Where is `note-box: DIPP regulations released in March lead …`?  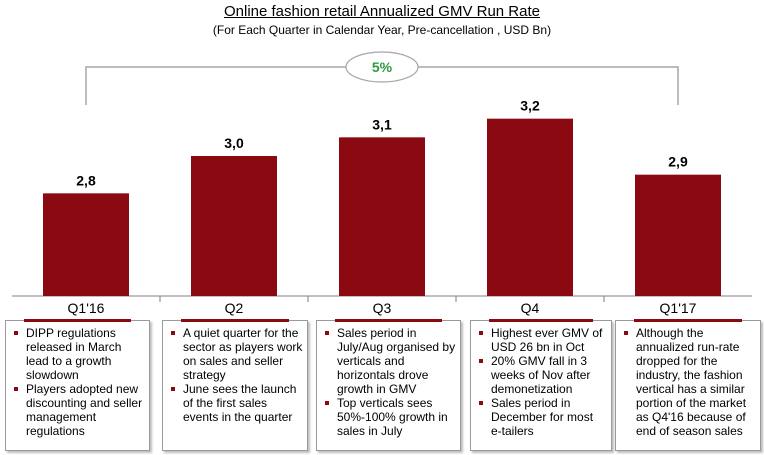 note-box: DIPP regulations released in March lead … is located at coordinates (77, 385).